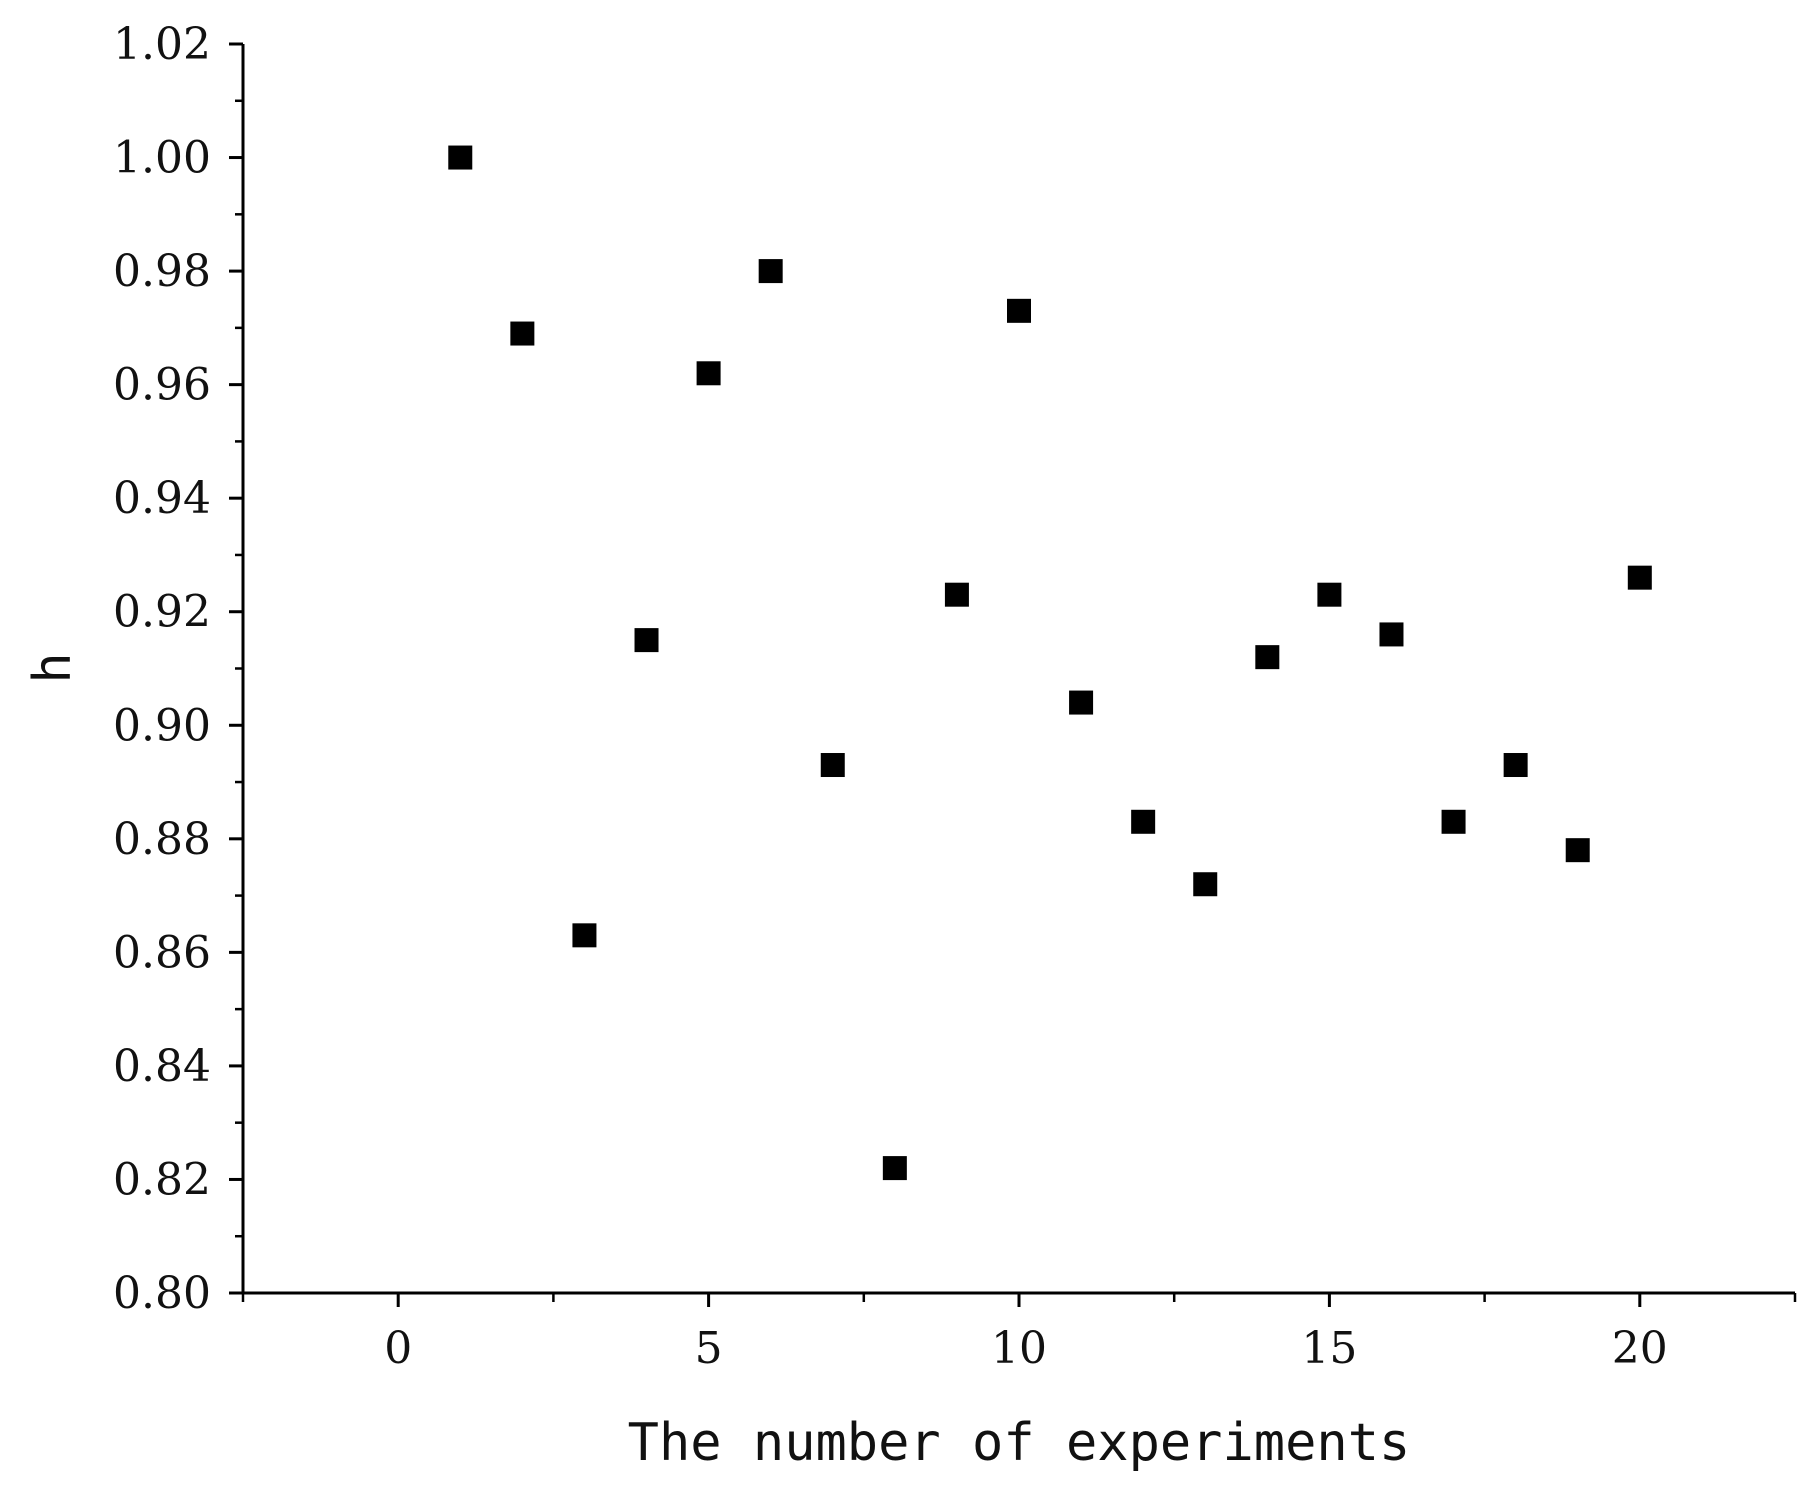 The image size is (1811, 1500). What do you see at coordinates (1019, 1443) in the screenshot?
I see `x-axis-title: The number of experiments` at bounding box center [1019, 1443].